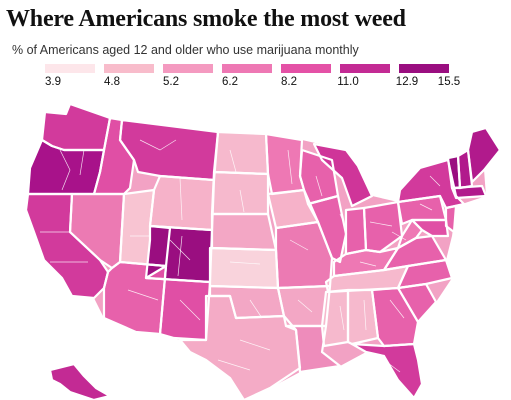 Image resolution: width=511 pixels, height=400 pixels. I want to click on state-maryland, so click(430, 228).